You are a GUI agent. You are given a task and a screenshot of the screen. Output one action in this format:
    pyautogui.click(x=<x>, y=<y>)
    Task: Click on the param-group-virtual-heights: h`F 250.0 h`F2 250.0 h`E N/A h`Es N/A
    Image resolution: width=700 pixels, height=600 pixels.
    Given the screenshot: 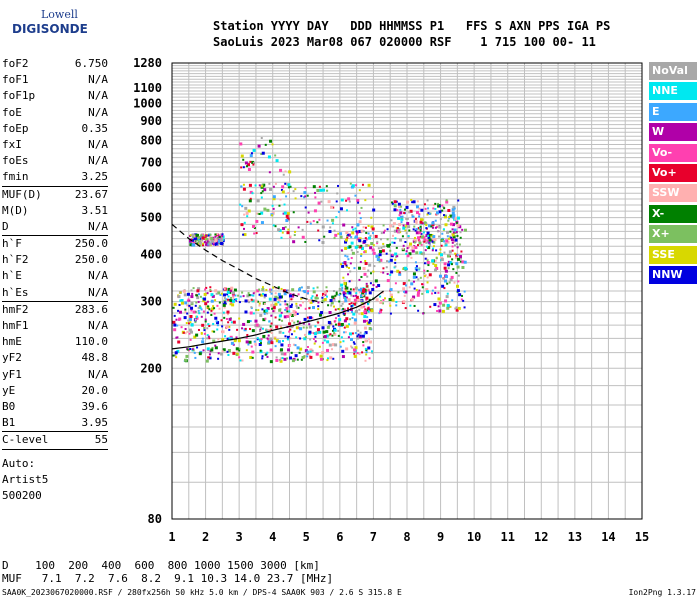 What is the action you would take?
    pyautogui.click(x=55, y=268)
    